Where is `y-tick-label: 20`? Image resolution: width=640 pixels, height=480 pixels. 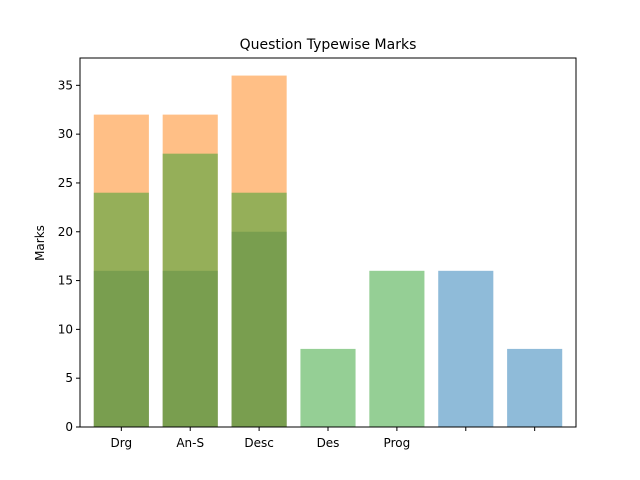
y-tick-label: 20 is located at coordinates (65, 232).